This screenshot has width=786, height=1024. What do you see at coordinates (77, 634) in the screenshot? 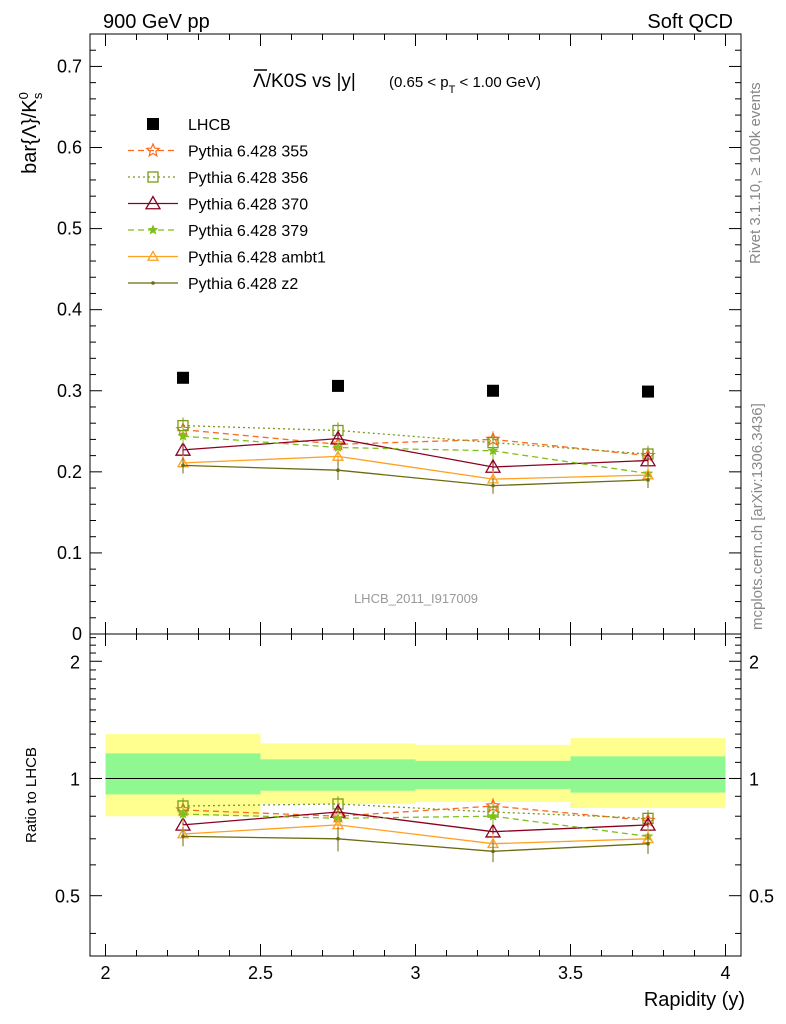
I see `main-y-tick-label: 0` at bounding box center [77, 634].